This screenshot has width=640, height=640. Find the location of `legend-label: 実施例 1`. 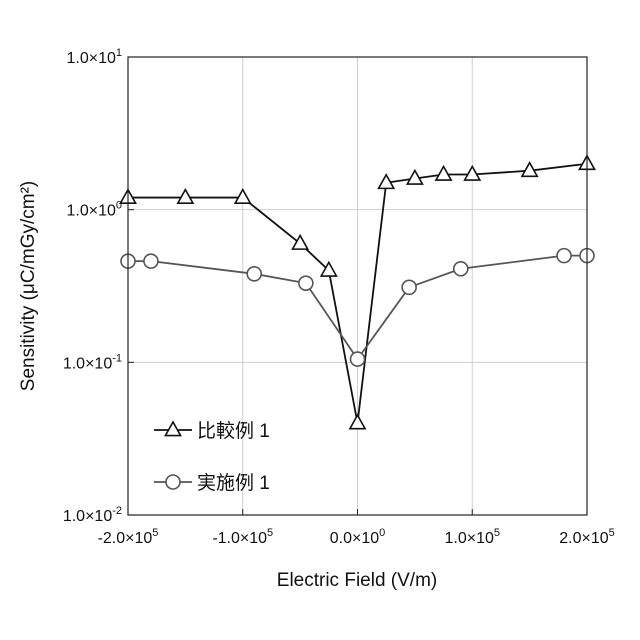

legend-label: 実施例 1 is located at coordinates (233, 483).